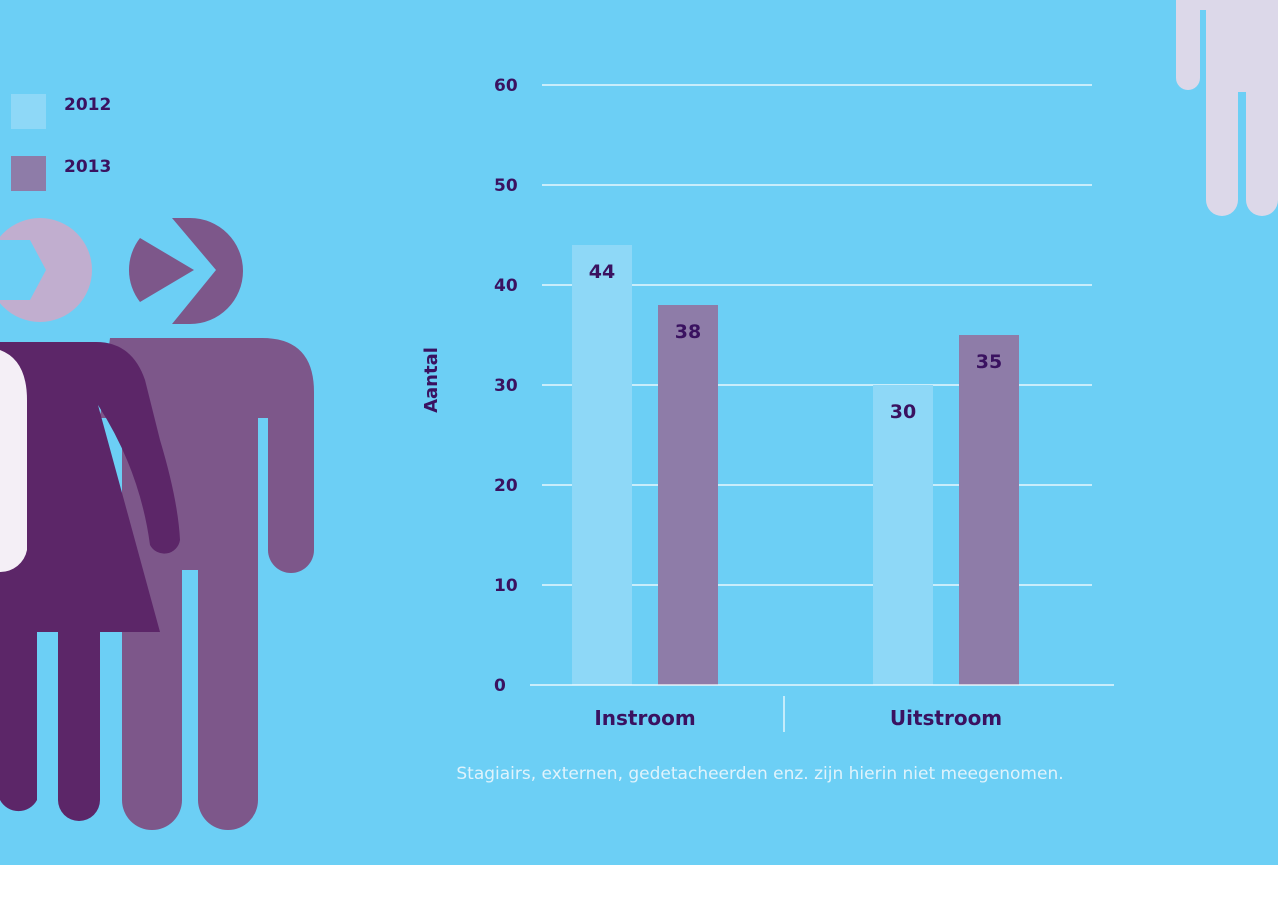 Image resolution: width=1278 pixels, height=900 pixels. What do you see at coordinates (28, 111) in the screenshot?
I see `legend-swatch-2012` at bounding box center [28, 111].